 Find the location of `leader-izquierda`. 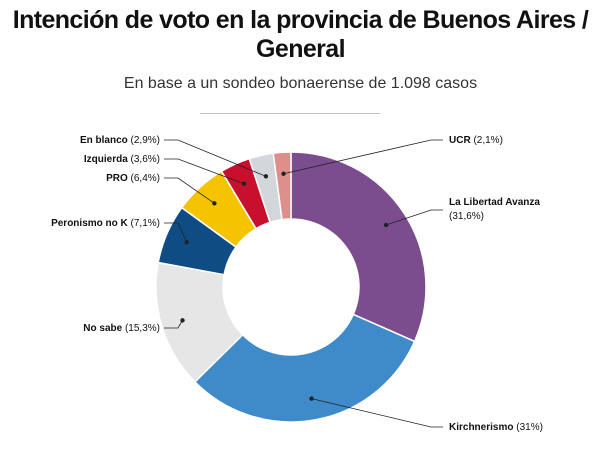

leader-izquierda is located at coordinates (204, 171).